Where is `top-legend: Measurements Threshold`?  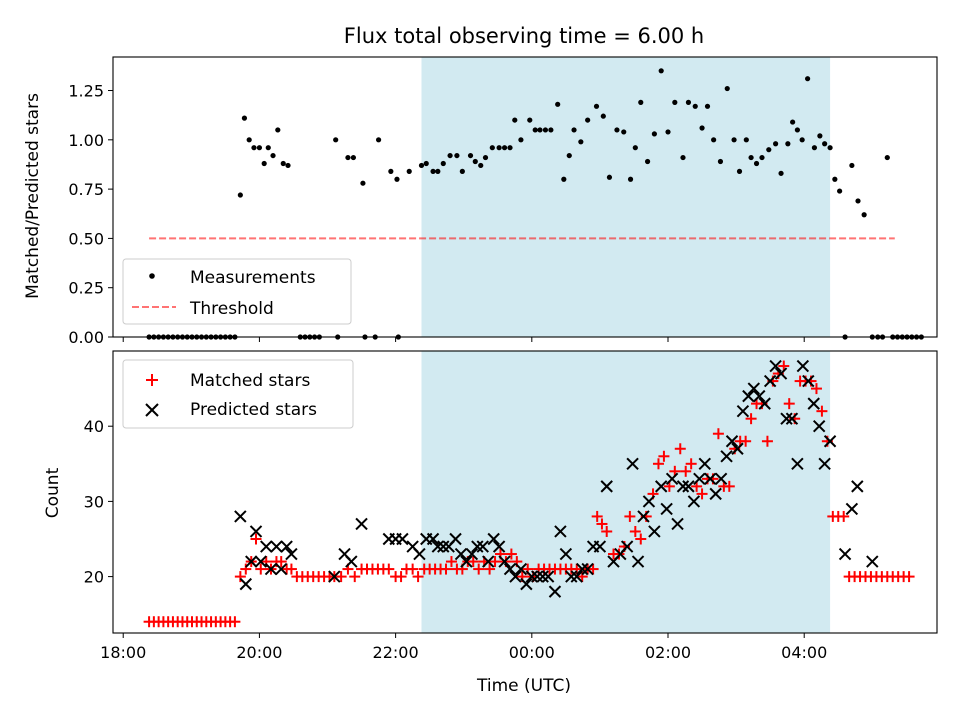 top-legend: Measurements Threshold is located at coordinates (237, 291).